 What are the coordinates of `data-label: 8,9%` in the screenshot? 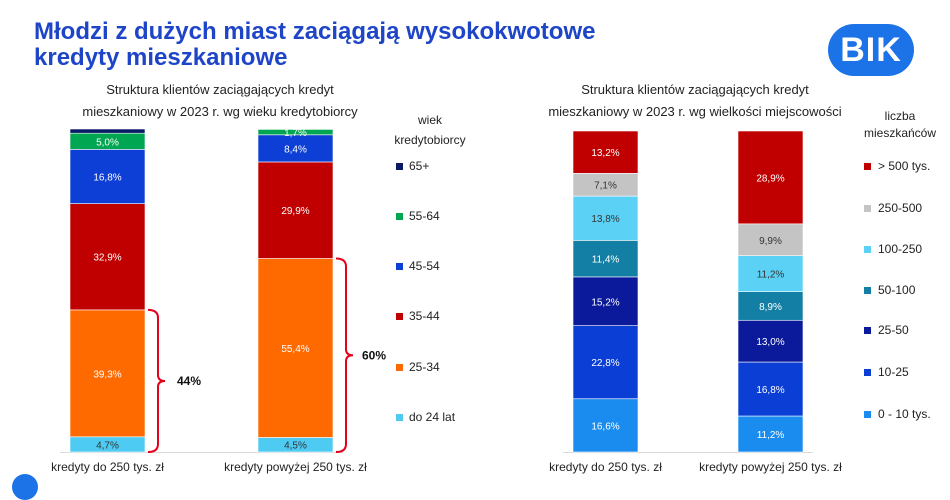 It's located at (770, 307).